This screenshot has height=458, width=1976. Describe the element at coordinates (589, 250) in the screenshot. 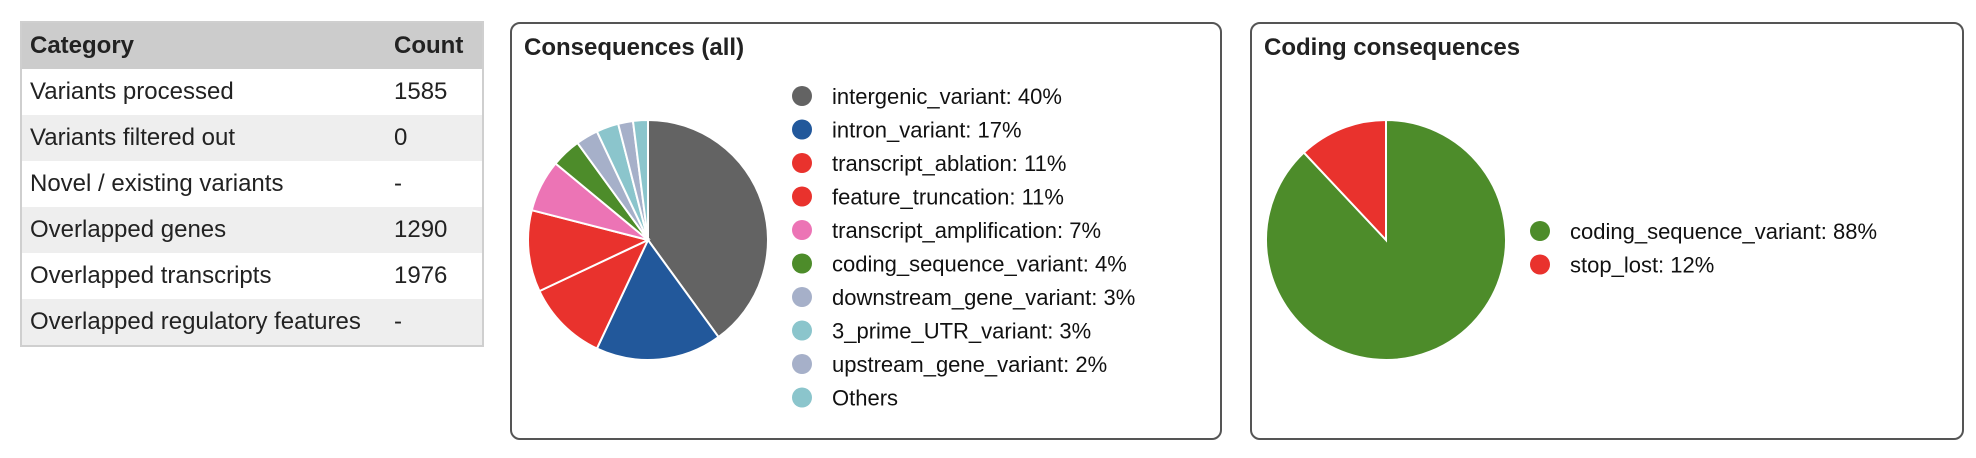

I see `pie-slice-feature-truncation` at that location.